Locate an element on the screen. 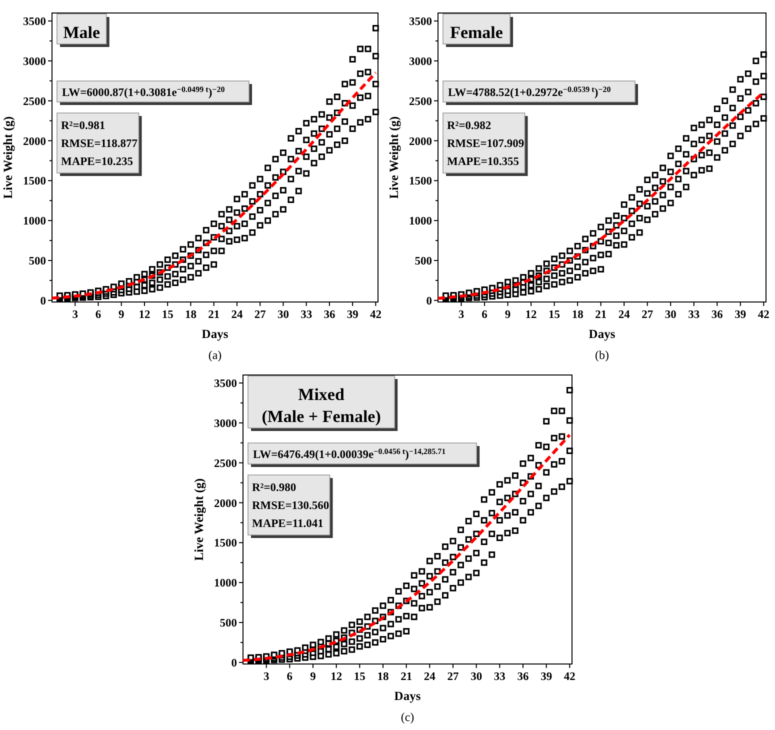  annotation: R²=0.980 is located at coordinates (274, 488).